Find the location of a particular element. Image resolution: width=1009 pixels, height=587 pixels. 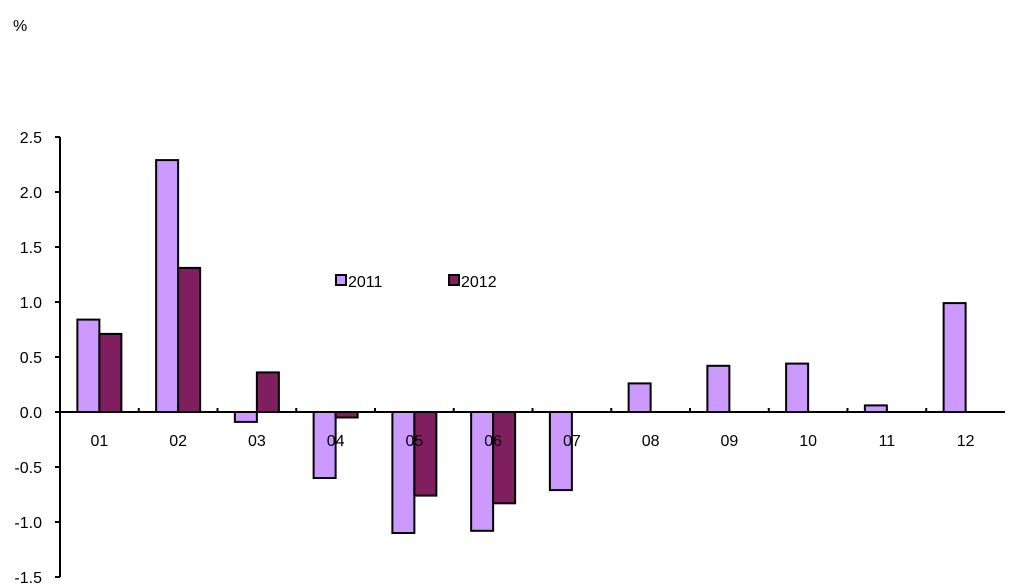

y-tick-label: 2.0 is located at coordinates (31, 193).